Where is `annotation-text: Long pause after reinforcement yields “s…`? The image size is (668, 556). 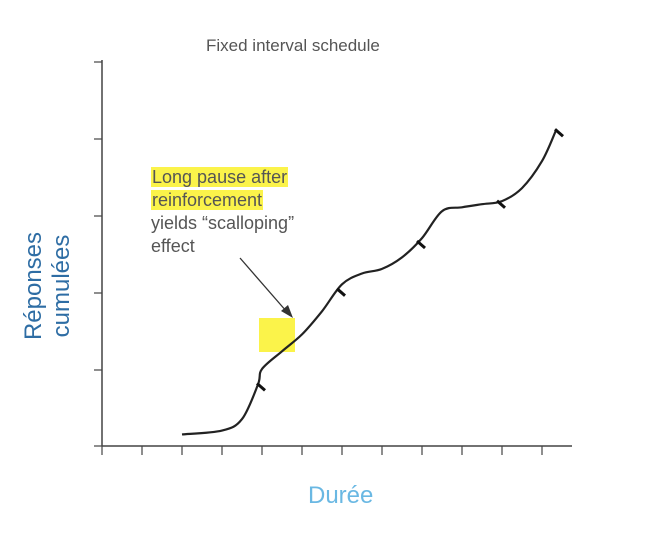 annotation-text: Long pause after reinforcement yields “s… is located at coordinates (222, 212).